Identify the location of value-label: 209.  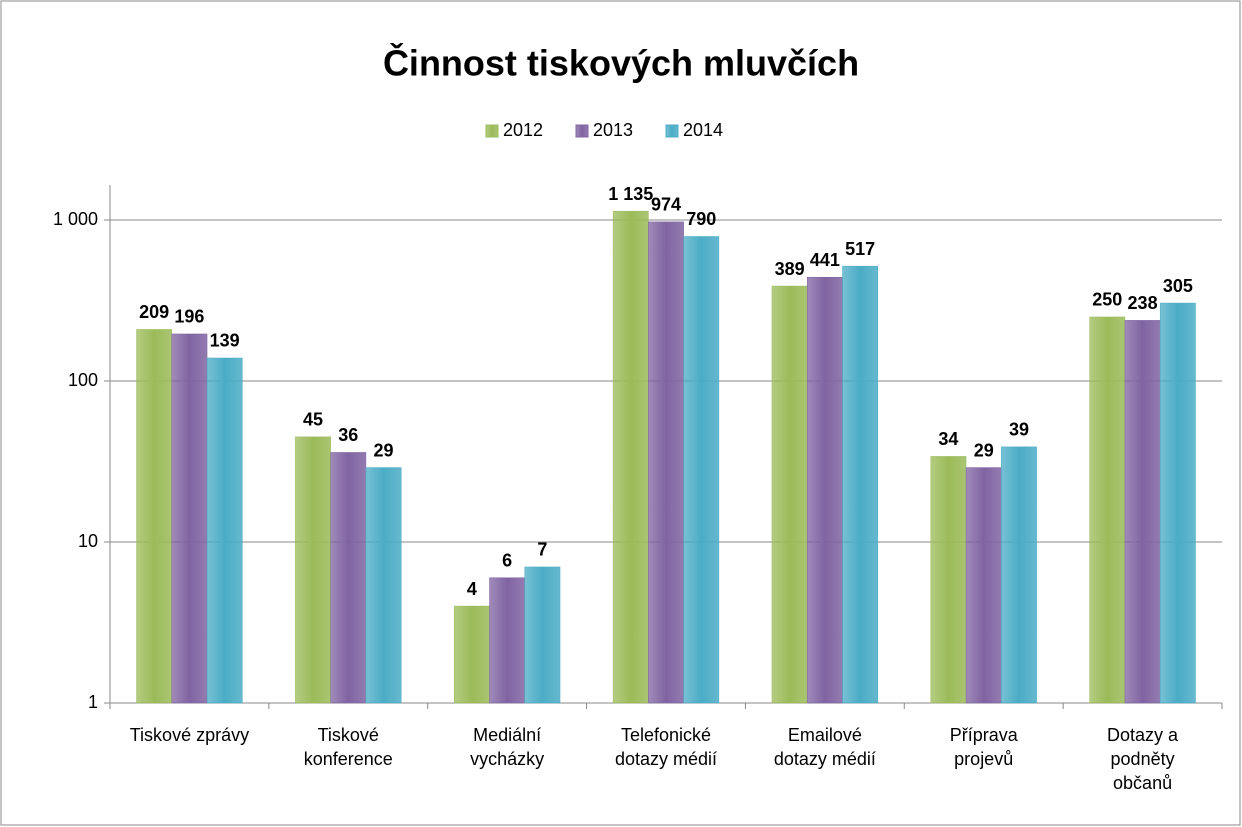
(154, 312).